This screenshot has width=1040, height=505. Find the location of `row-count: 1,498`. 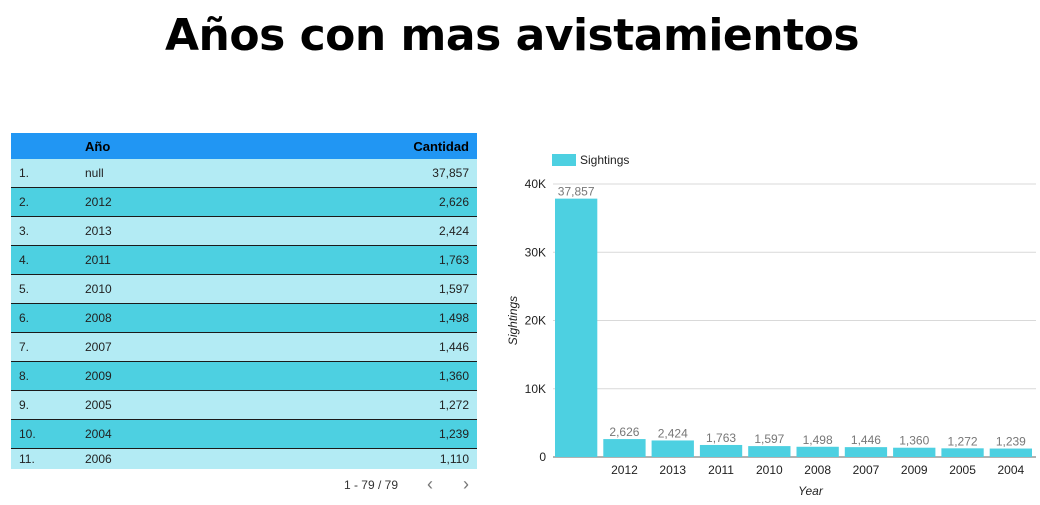

row-count: 1,498 is located at coordinates (377, 318).